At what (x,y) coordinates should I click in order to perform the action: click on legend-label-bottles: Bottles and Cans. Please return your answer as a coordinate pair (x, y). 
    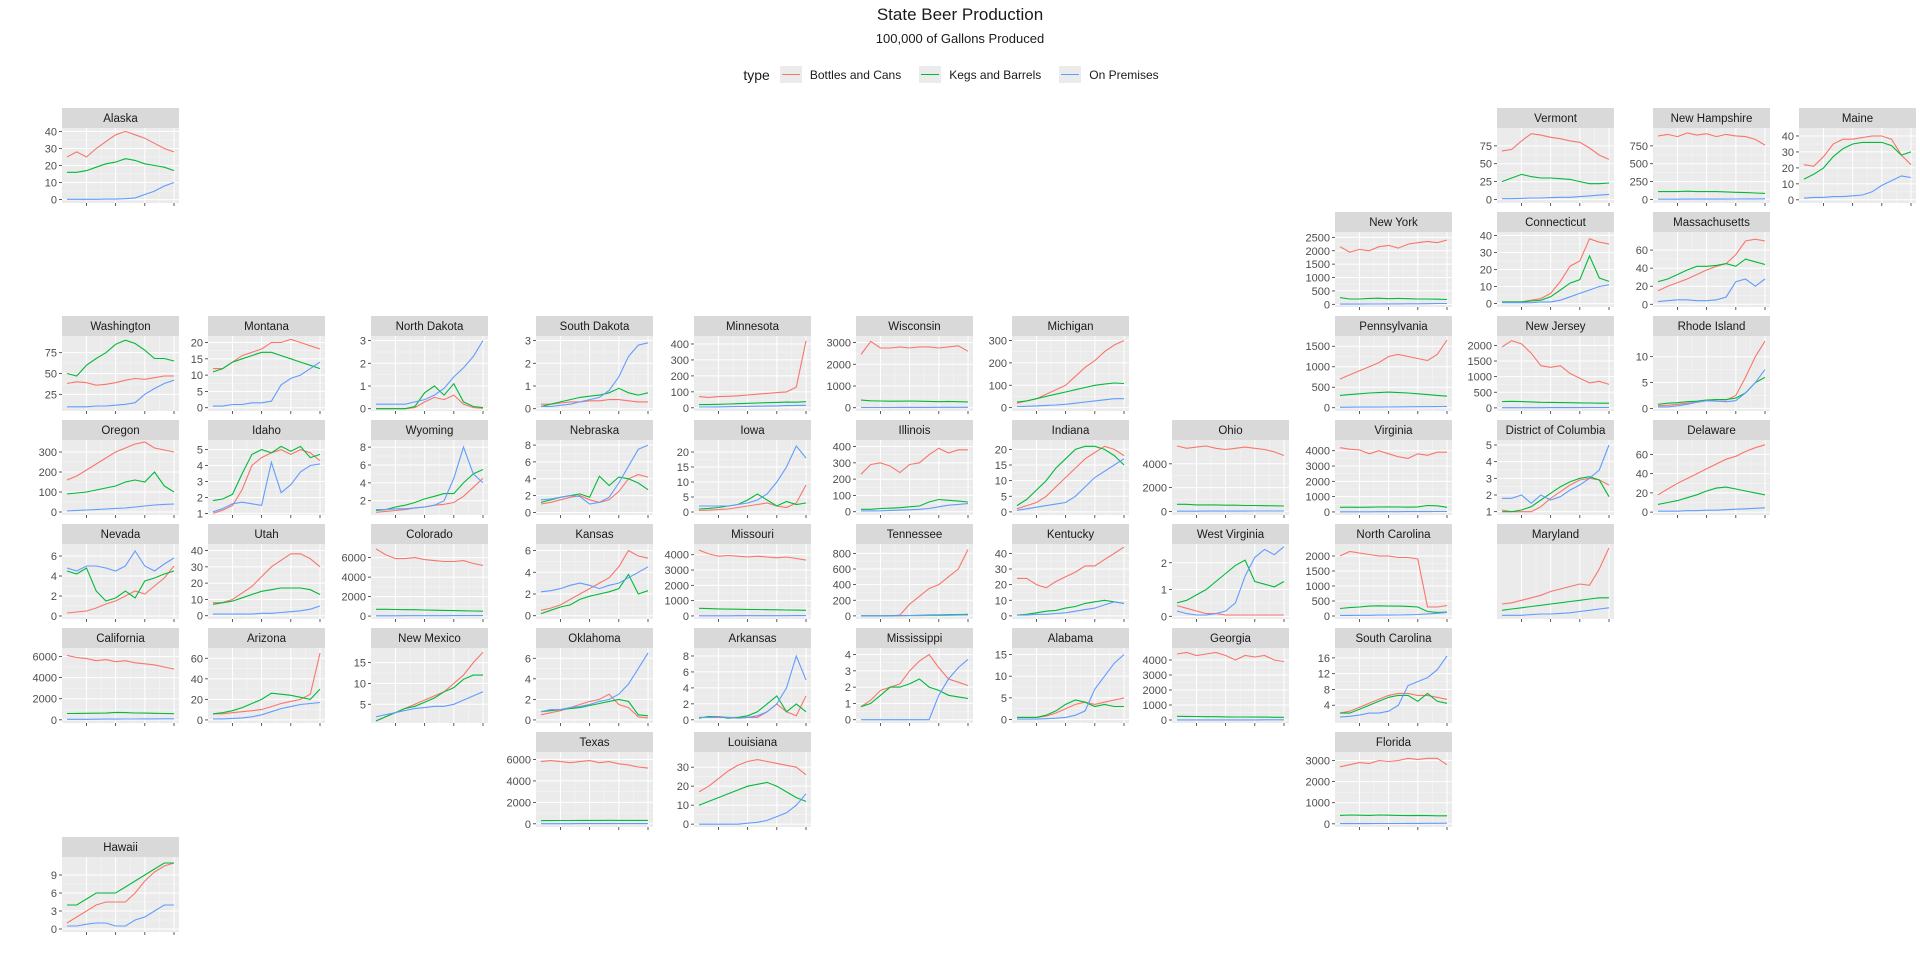
    Looking at the image, I should click on (855, 74).